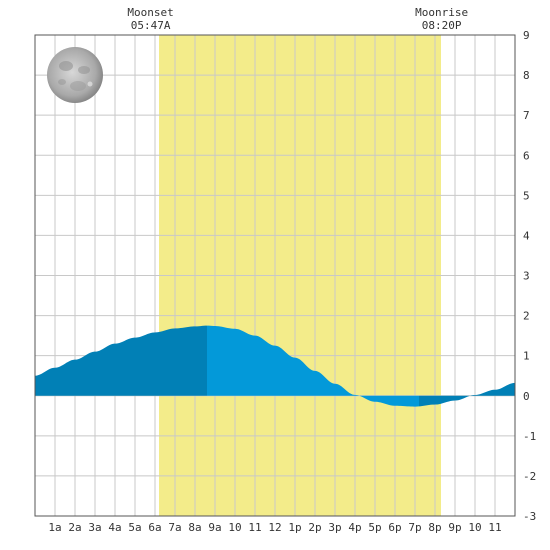 The image size is (550, 550). What do you see at coordinates (150, 12) in the screenshot?
I see `moon-event-label: Moonset` at bounding box center [150, 12].